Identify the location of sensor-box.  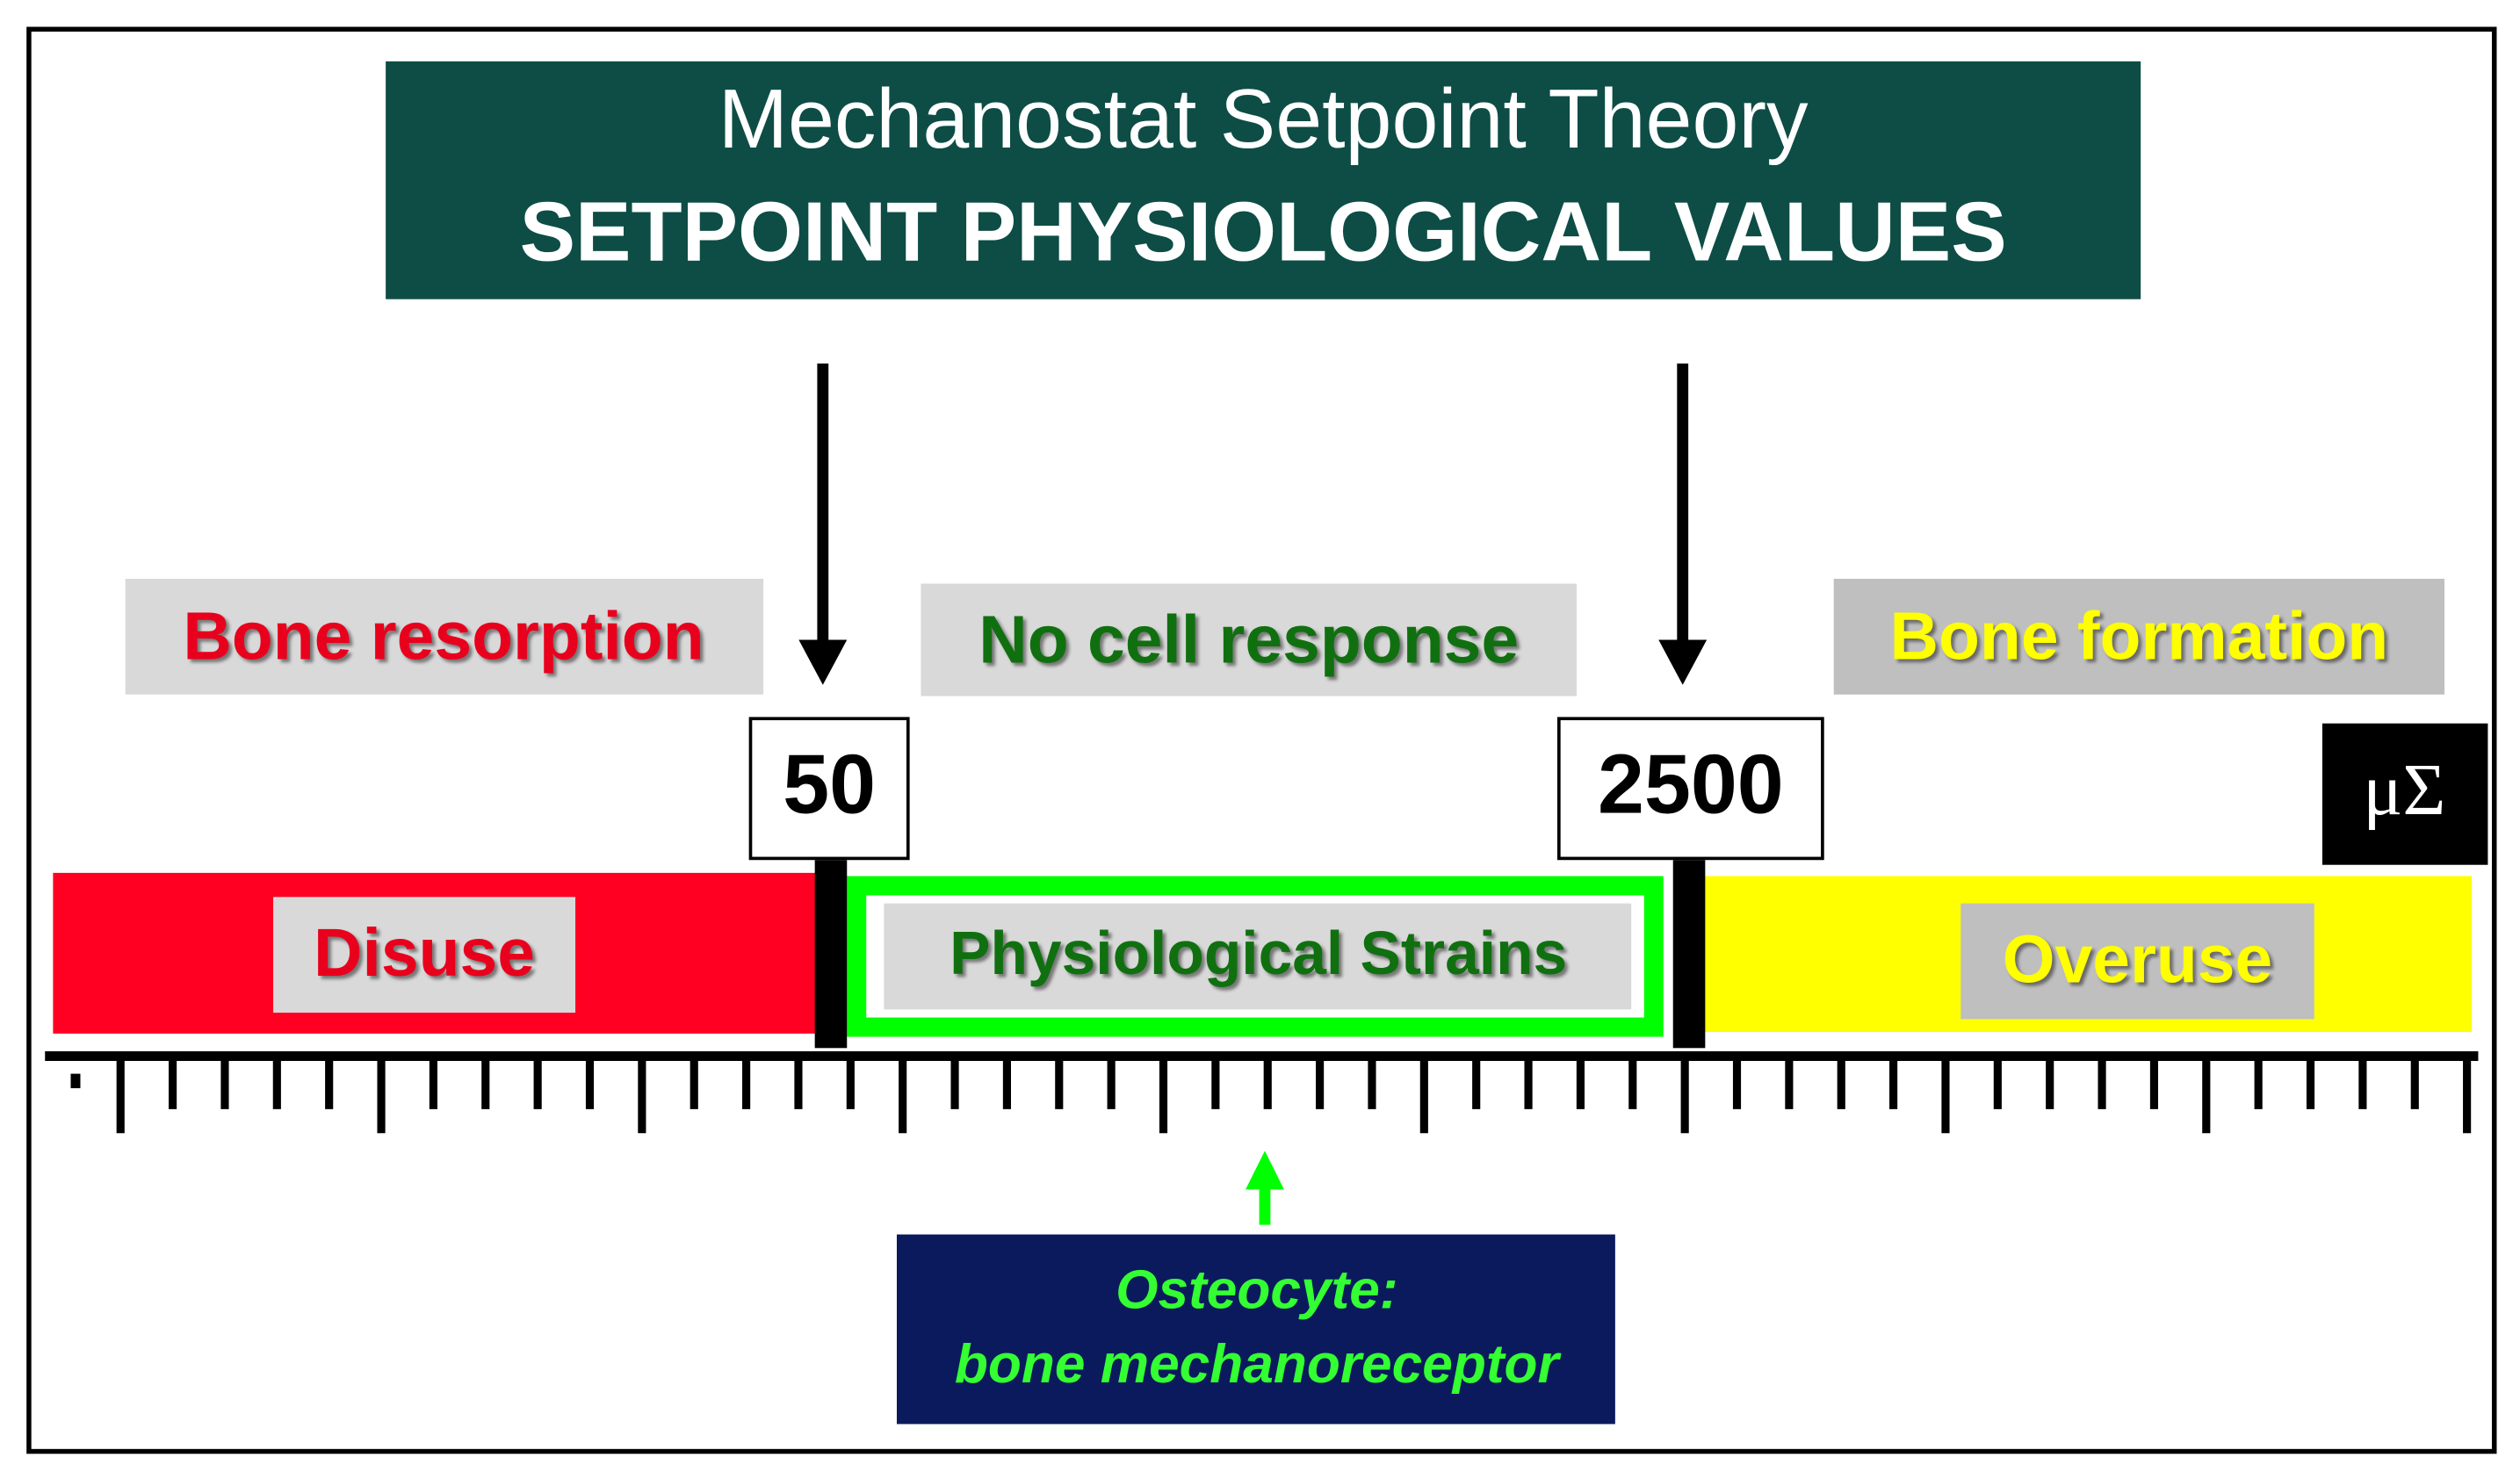
(1255, 1329).